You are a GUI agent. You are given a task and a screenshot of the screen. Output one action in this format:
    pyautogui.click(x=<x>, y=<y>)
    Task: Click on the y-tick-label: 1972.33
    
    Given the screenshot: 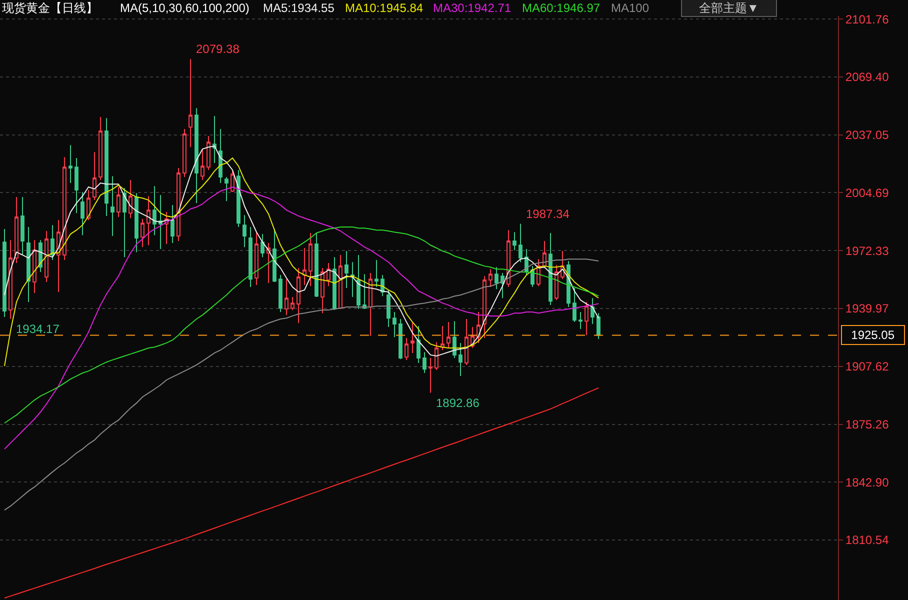 What is the action you would take?
    pyautogui.click(x=867, y=251)
    